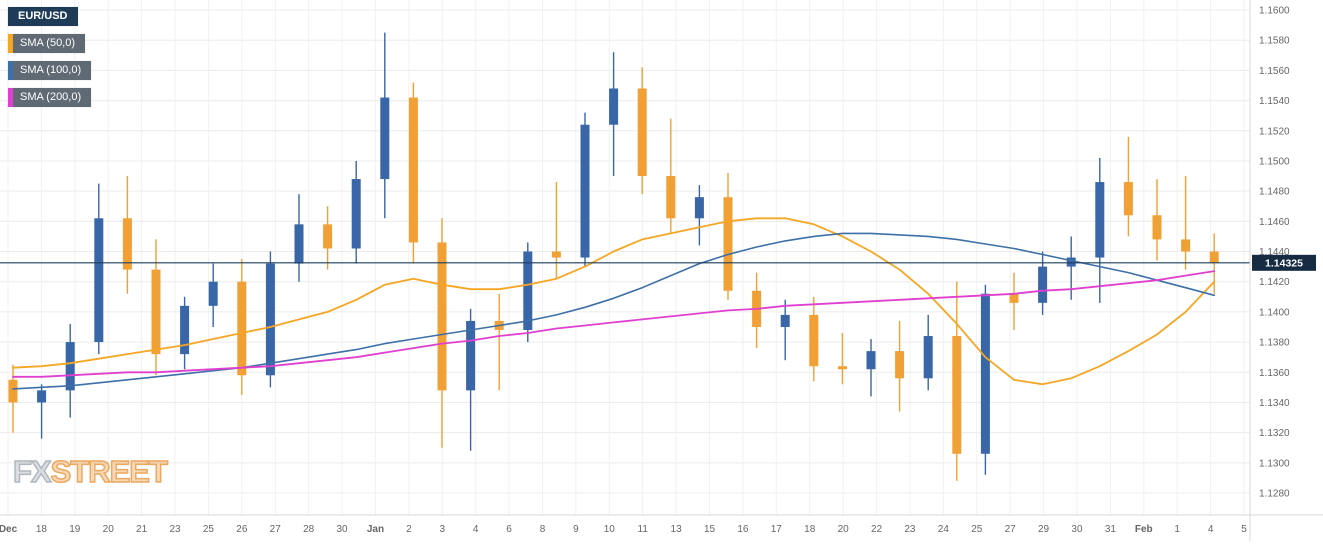  I want to click on watermark-street: STREET, so click(109, 471).